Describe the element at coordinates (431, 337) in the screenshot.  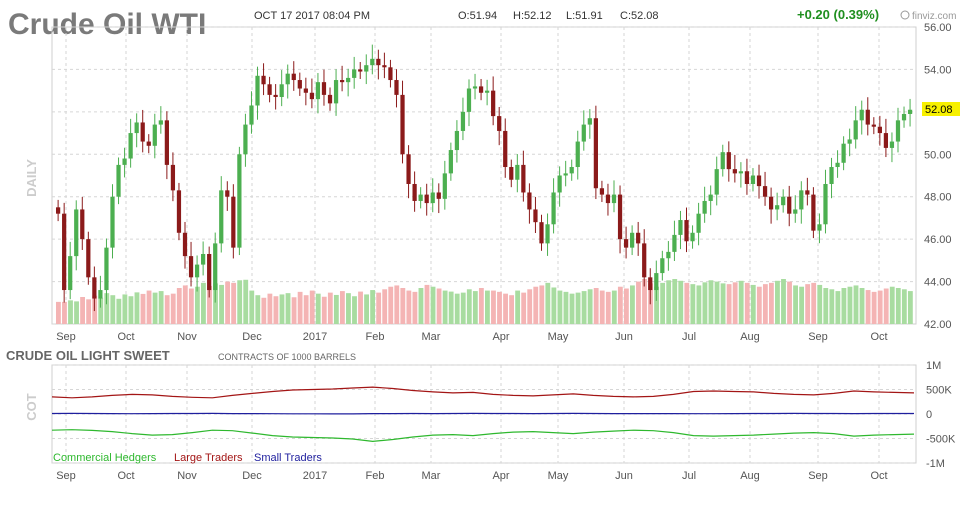
I see `price-x-tick-label: Mar` at that location.